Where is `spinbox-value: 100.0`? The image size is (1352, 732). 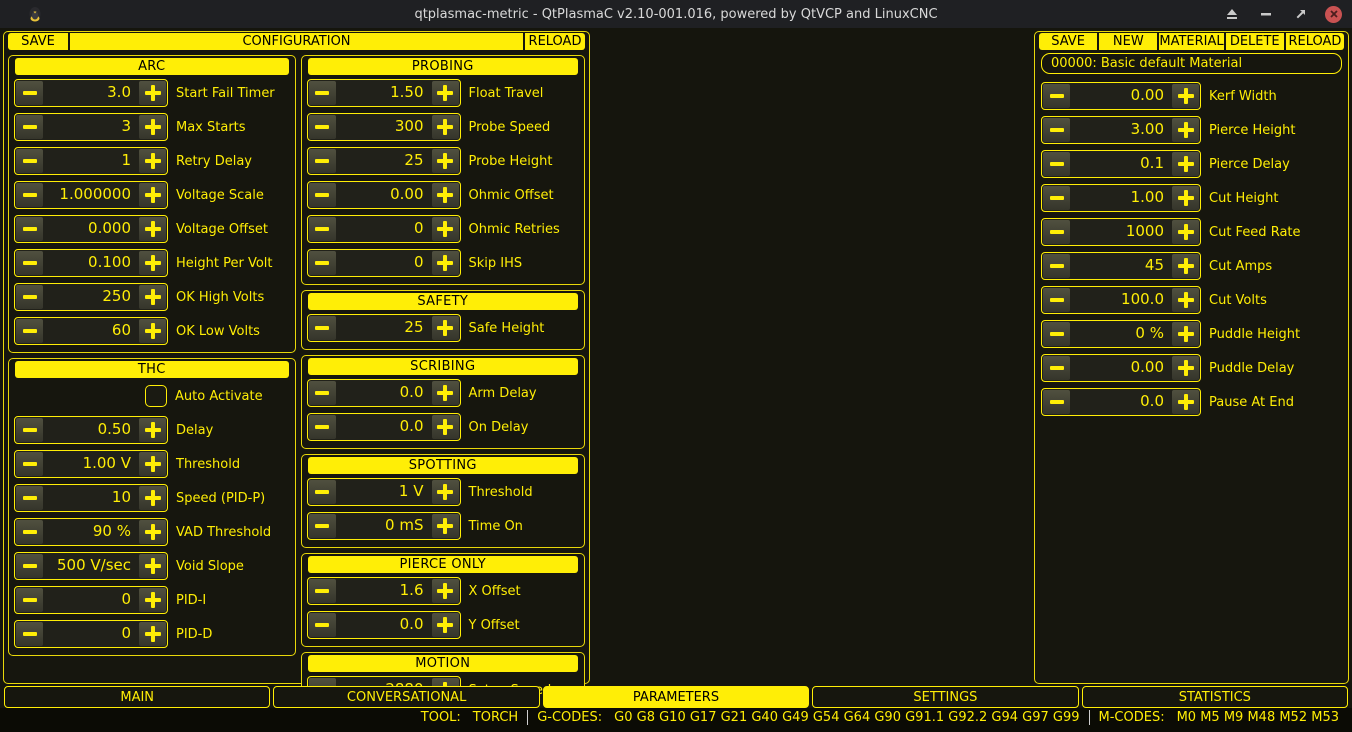
spinbox-value: 100.0 is located at coordinates (1142, 299).